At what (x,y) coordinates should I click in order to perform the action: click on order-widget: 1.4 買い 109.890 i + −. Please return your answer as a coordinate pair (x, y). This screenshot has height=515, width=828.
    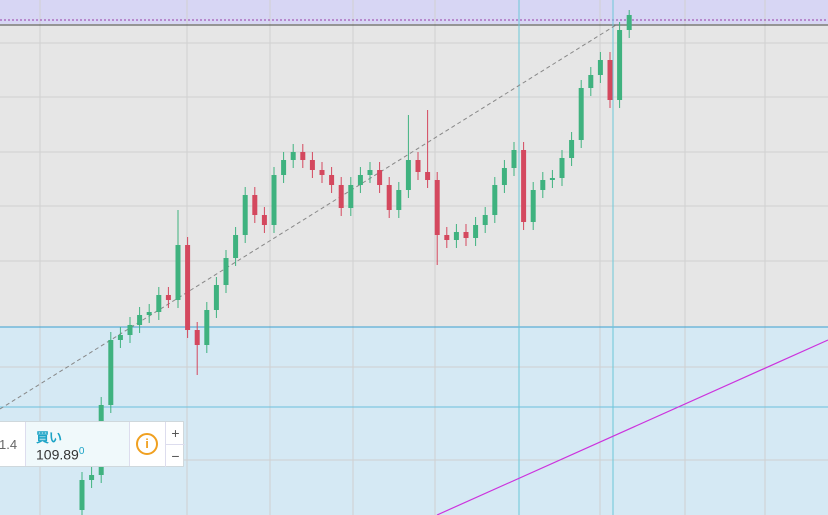
    Looking at the image, I should click on (92, 444).